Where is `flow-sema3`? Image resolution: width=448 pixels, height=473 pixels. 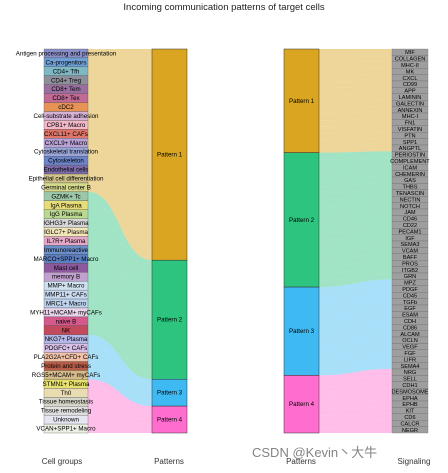 flow-sema3 is located at coordinates (355, 247).